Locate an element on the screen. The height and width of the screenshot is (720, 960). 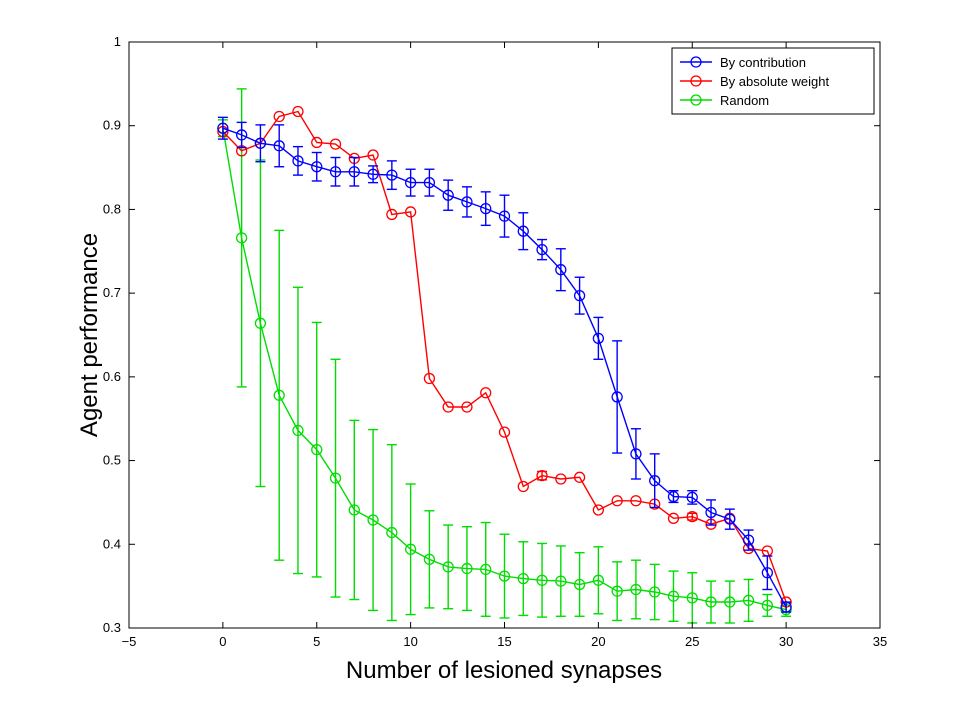
legend-label: By absolute weight is located at coordinates (775, 81).